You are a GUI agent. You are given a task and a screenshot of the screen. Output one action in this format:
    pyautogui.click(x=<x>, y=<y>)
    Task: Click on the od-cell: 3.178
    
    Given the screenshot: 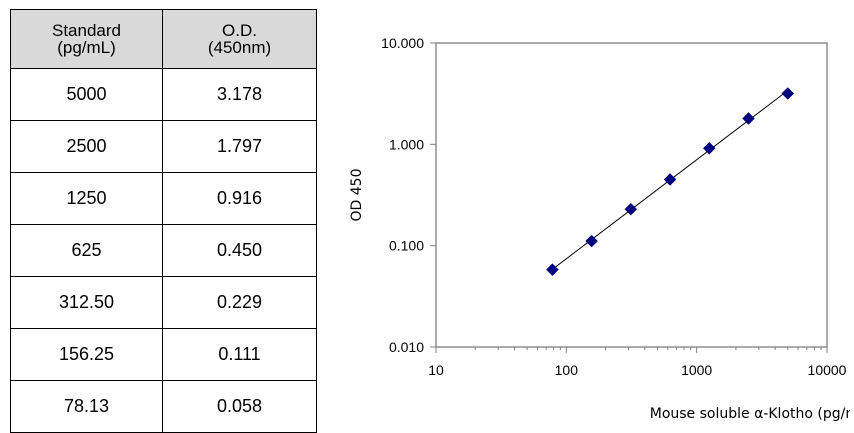 What is the action you would take?
    pyautogui.click(x=239, y=94)
    